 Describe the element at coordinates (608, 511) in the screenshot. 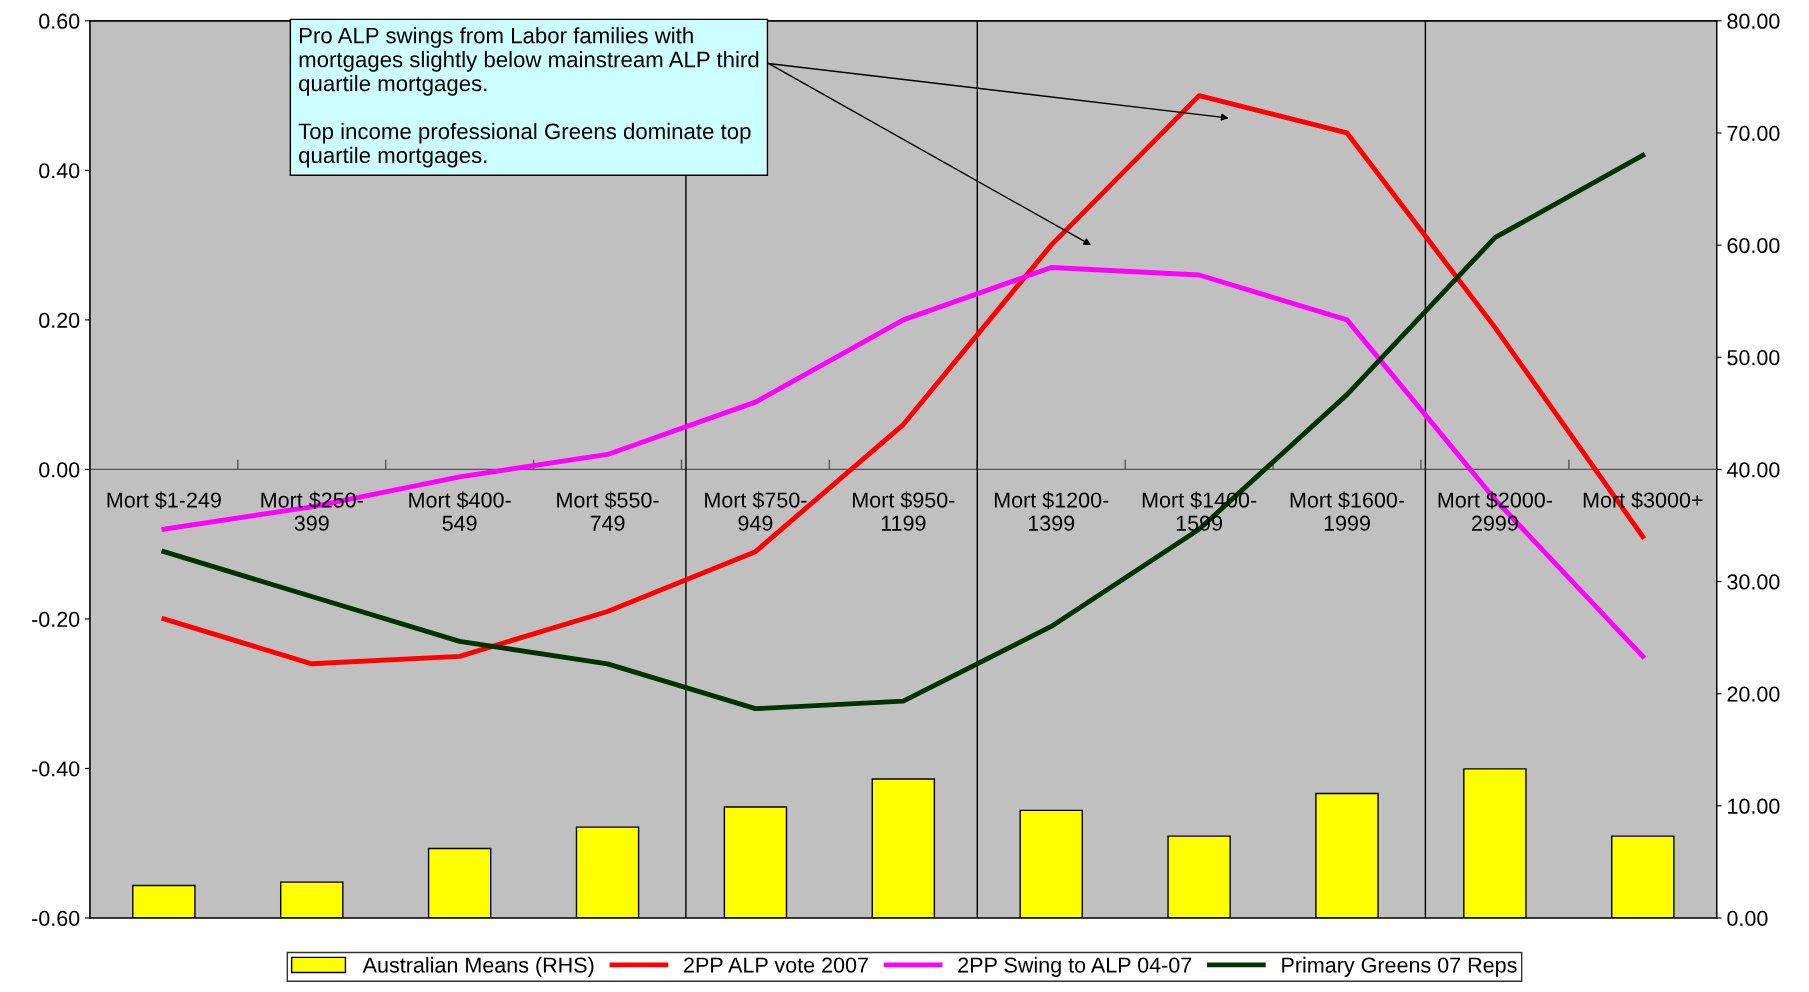

I see `x-tick-label: Mort $550- 749` at that location.